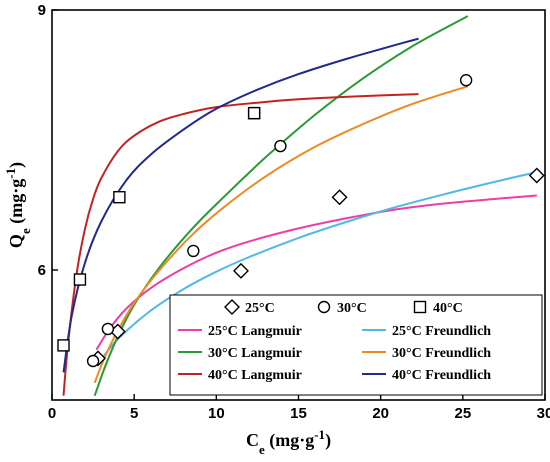 This screenshot has width=550, height=462. What do you see at coordinates (543, 413) in the screenshot?
I see `x-tick-label: 30` at bounding box center [543, 413].